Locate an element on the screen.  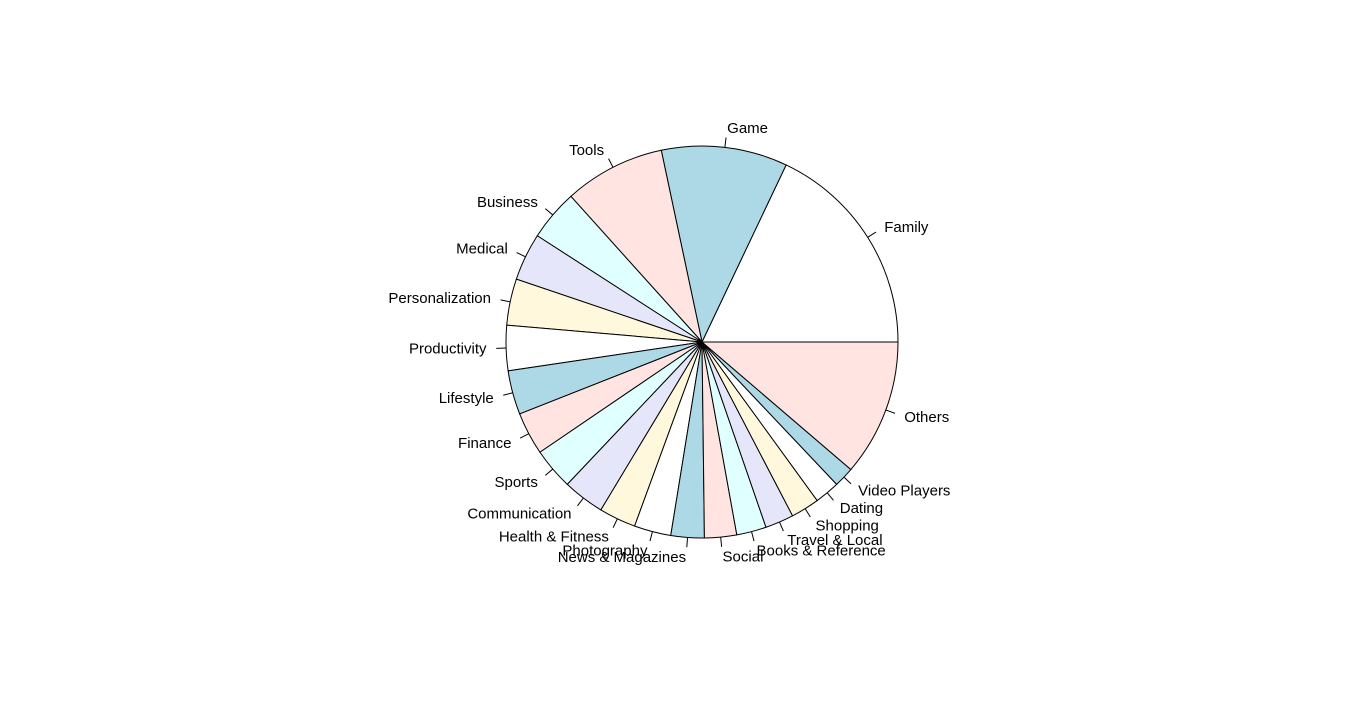
pie-label-sports: Sports is located at coordinates (515, 482).